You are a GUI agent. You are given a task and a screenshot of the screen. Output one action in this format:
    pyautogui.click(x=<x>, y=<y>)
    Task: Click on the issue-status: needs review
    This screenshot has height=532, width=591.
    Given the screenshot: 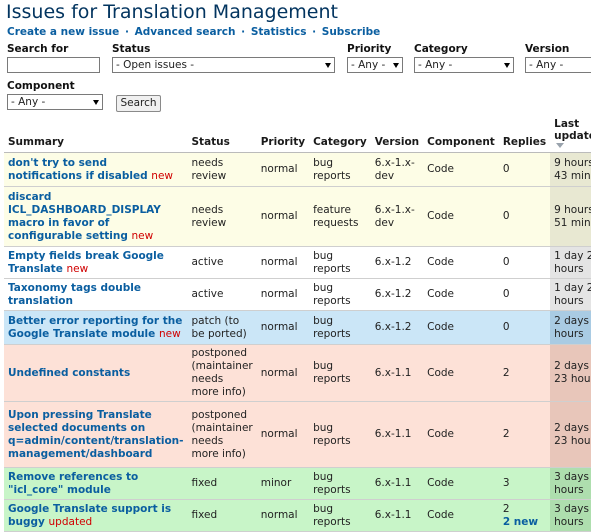 What is the action you would take?
    pyautogui.click(x=222, y=169)
    